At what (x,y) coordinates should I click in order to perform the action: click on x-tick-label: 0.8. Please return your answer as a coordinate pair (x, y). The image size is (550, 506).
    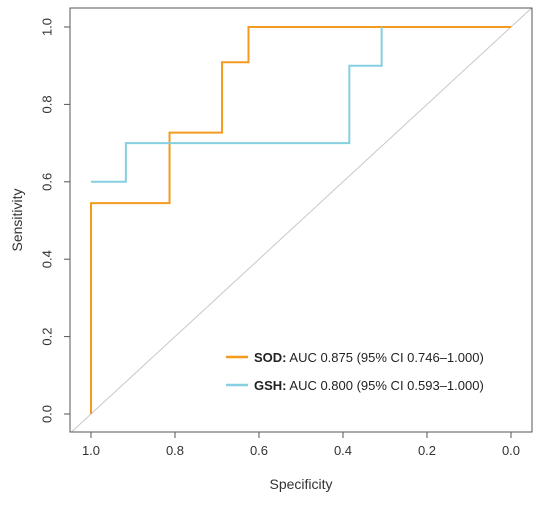
    Looking at the image, I should click on (175, 450).